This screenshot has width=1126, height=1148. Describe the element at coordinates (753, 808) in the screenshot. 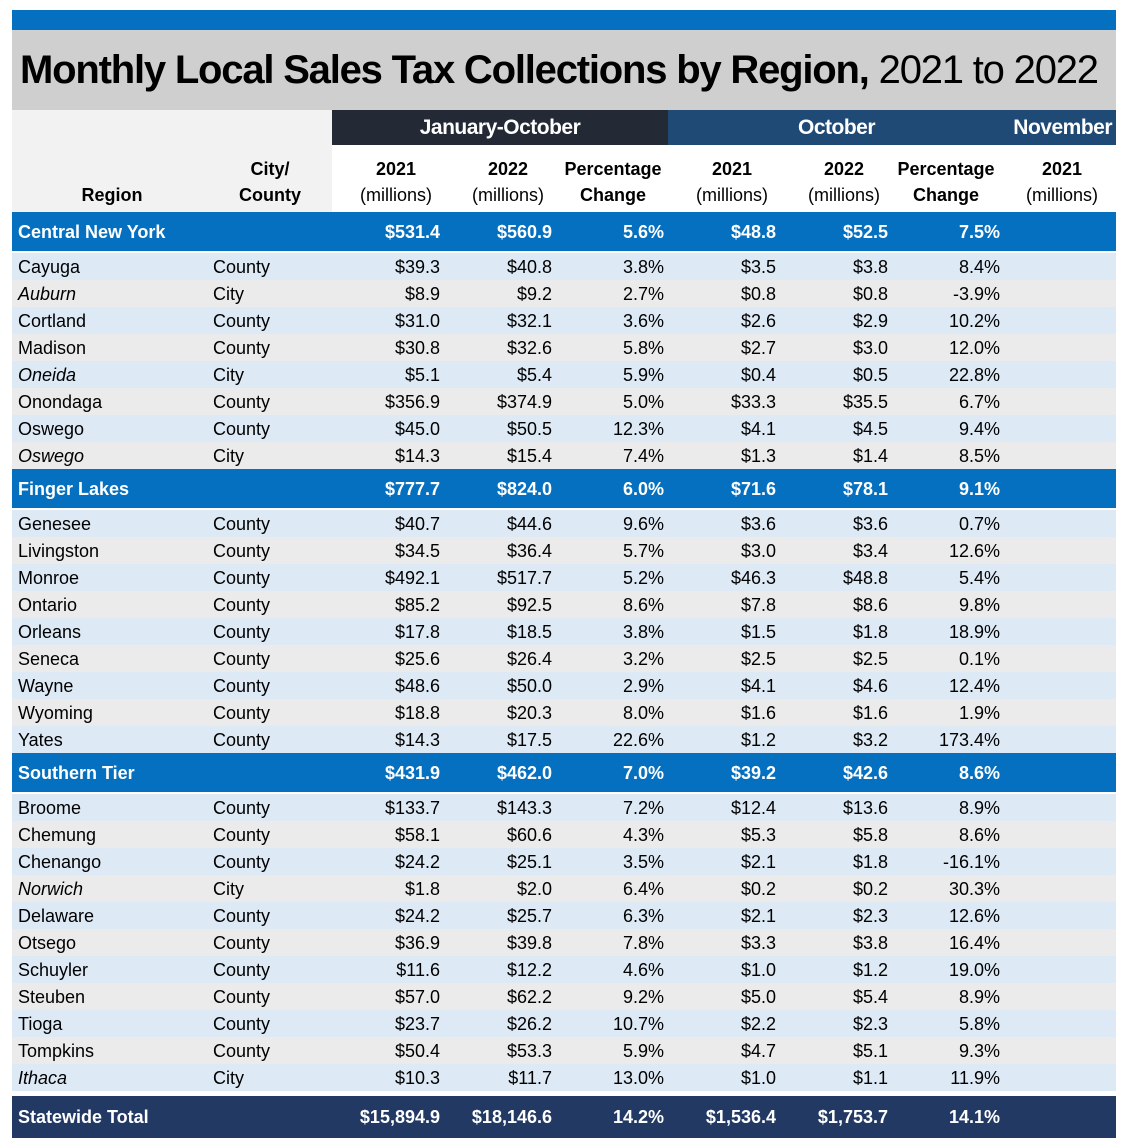

I see `cell-col-3: $12.4` at that location.